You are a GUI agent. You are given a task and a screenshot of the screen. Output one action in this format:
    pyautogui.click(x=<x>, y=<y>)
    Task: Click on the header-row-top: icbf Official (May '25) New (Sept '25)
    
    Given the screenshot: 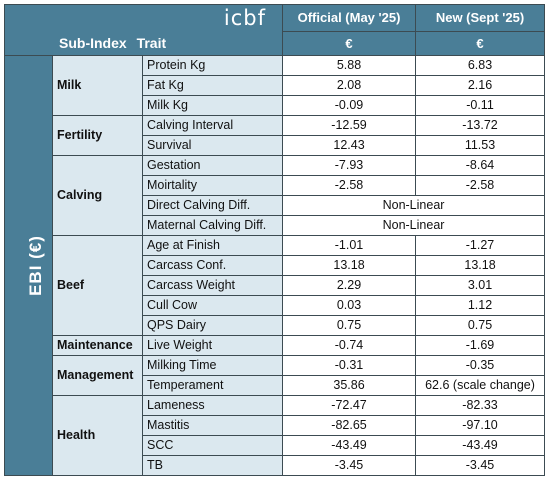 What is the action you would take?
    pyautogui.click(x=274, y=18)
    